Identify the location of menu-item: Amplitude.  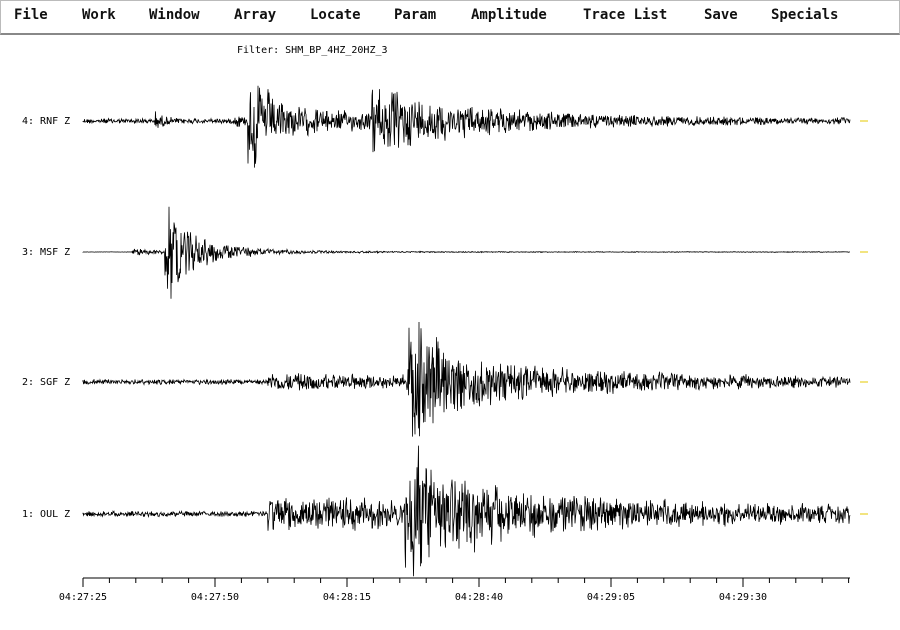
(509, 15).